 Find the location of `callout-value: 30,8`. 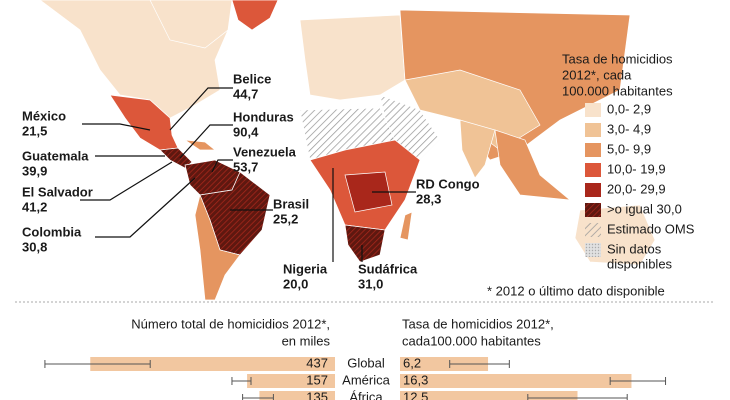

callout-value: 30,8 is located at coordinates (34, 246).